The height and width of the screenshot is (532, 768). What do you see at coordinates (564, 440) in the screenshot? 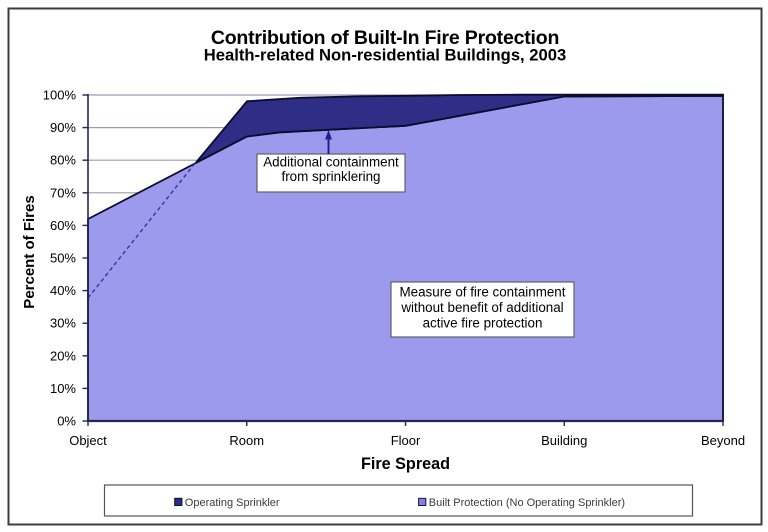
I see `svg-text: Building` at bounding box center [564, 440].